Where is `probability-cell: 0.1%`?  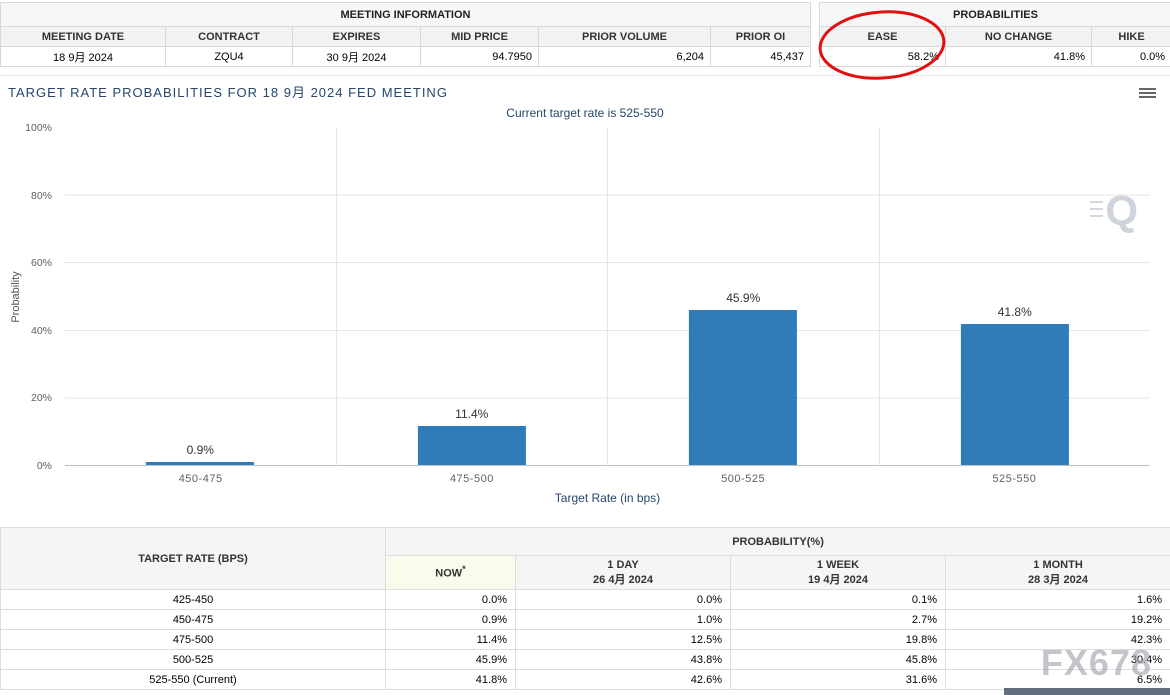 probability-cell: 0.1% is located at coordinates (838, 599).